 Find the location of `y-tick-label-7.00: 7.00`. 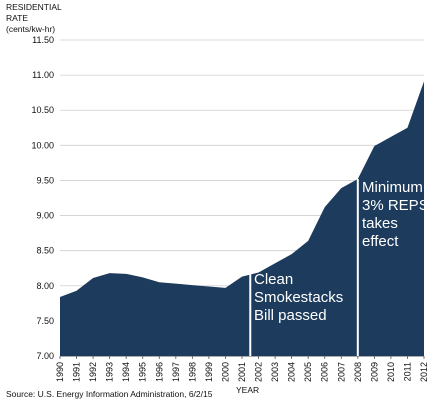

y-tick-label-7.00: 7.00 is located at coordinates (45, 356).